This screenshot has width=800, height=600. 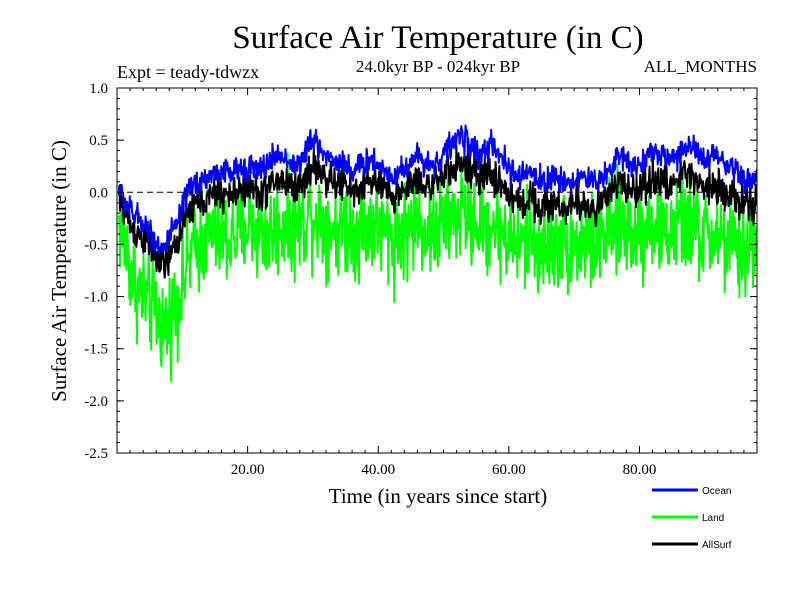 What do you see at coordinates (692, 518) in the screenshot?
I see `legend: Ocean Land AllSurf` at bounding box center [692, 518].